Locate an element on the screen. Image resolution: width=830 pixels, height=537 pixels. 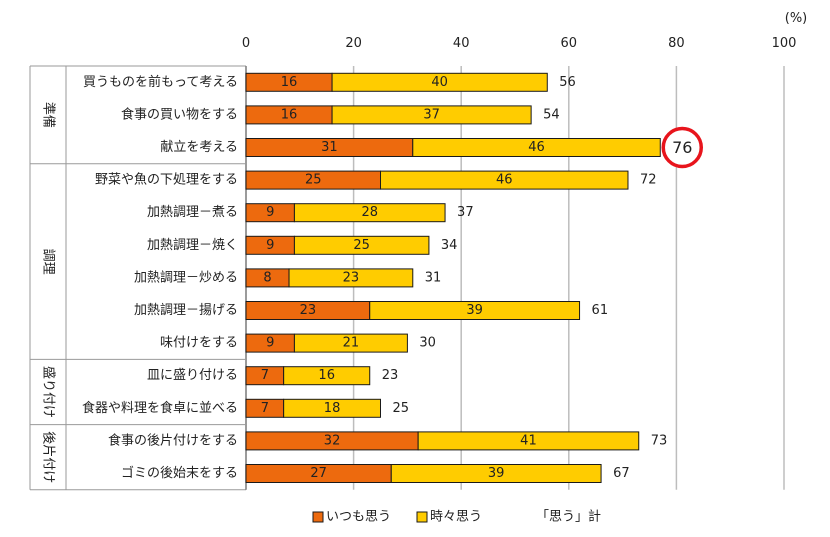
category-label: 食事の買い物をする is located at coordinates (179, 114).